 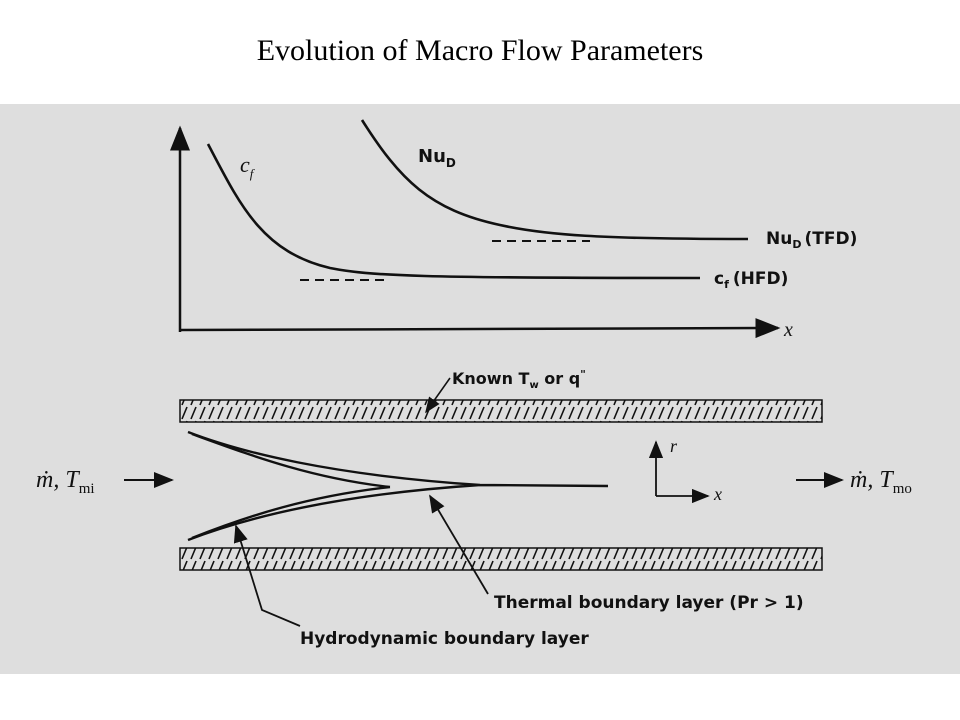 What do you see at coordinates (459, 544) in the screenshot?
I see `thermal-leader` at bounding box center [459, 544].